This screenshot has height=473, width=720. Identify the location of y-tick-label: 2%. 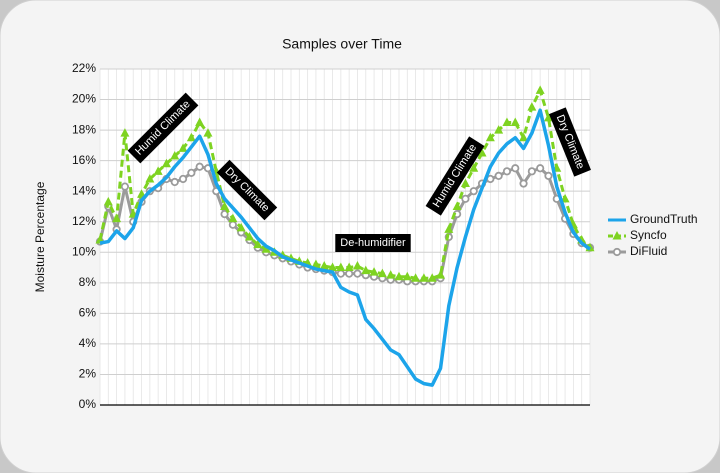
(88, 374).